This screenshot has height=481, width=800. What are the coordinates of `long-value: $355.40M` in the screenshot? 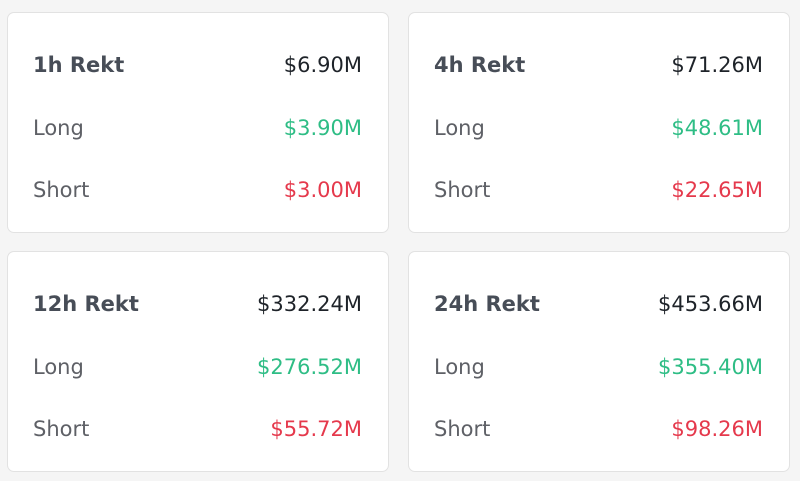 It's located at (710, 367).